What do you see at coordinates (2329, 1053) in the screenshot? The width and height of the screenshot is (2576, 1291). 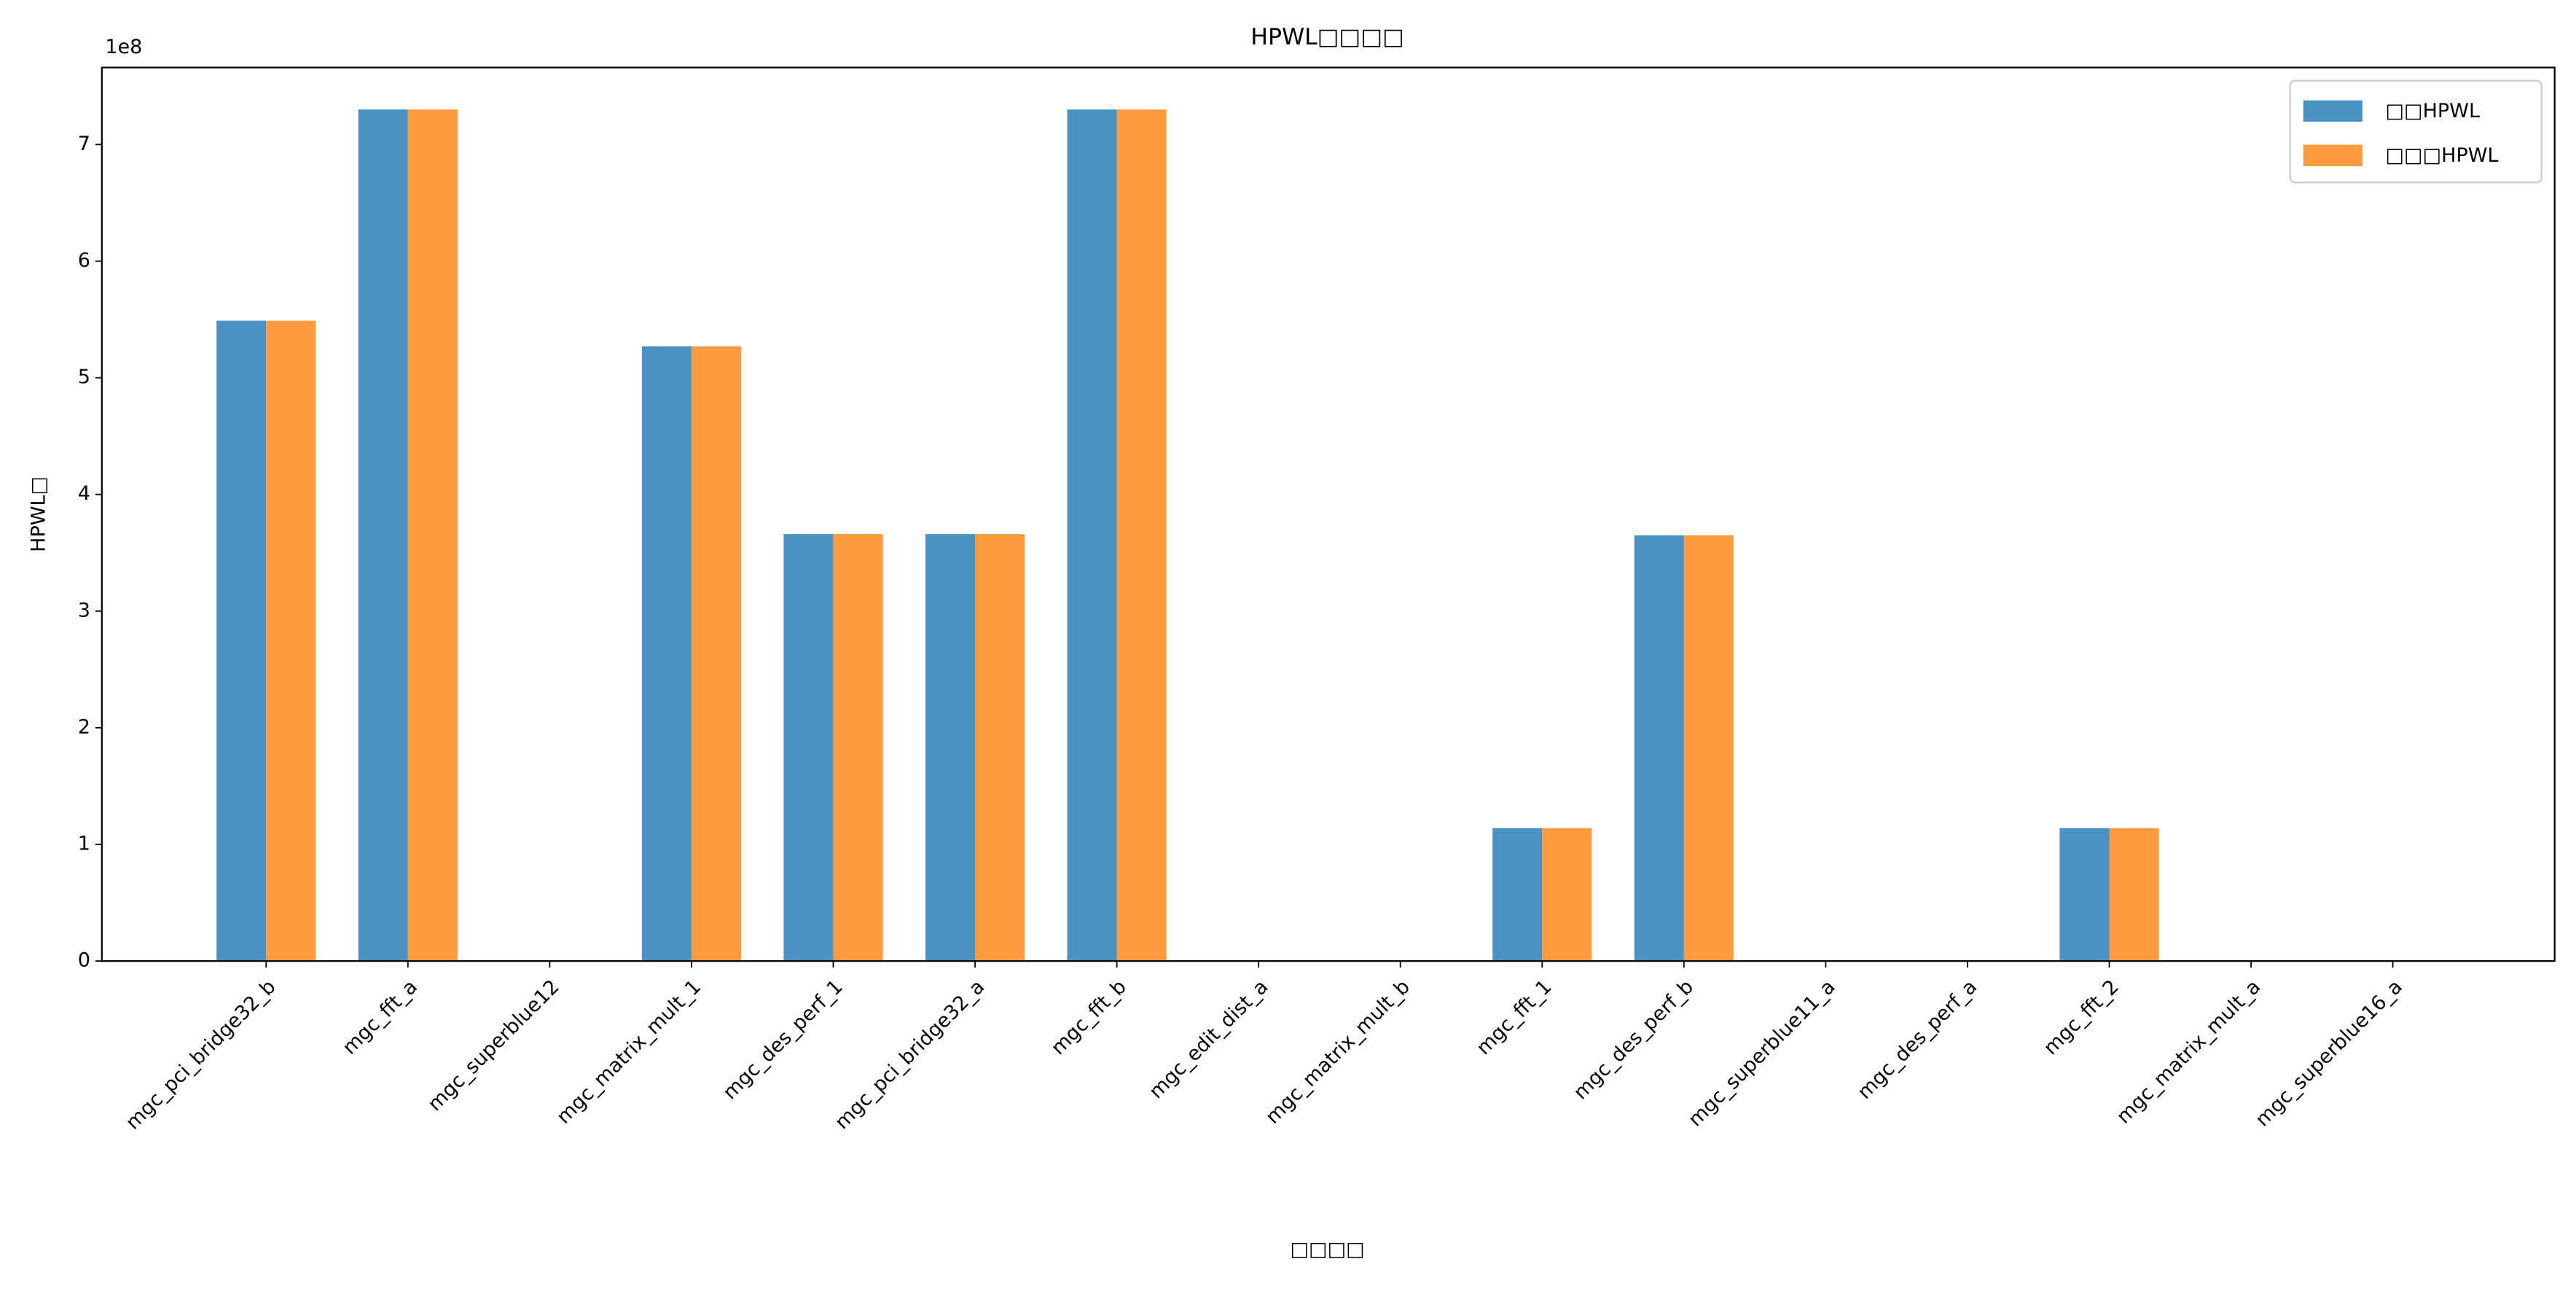 I see `x-tick-label: mgc_superblue16_a` at bounding box center [2329, 1053].